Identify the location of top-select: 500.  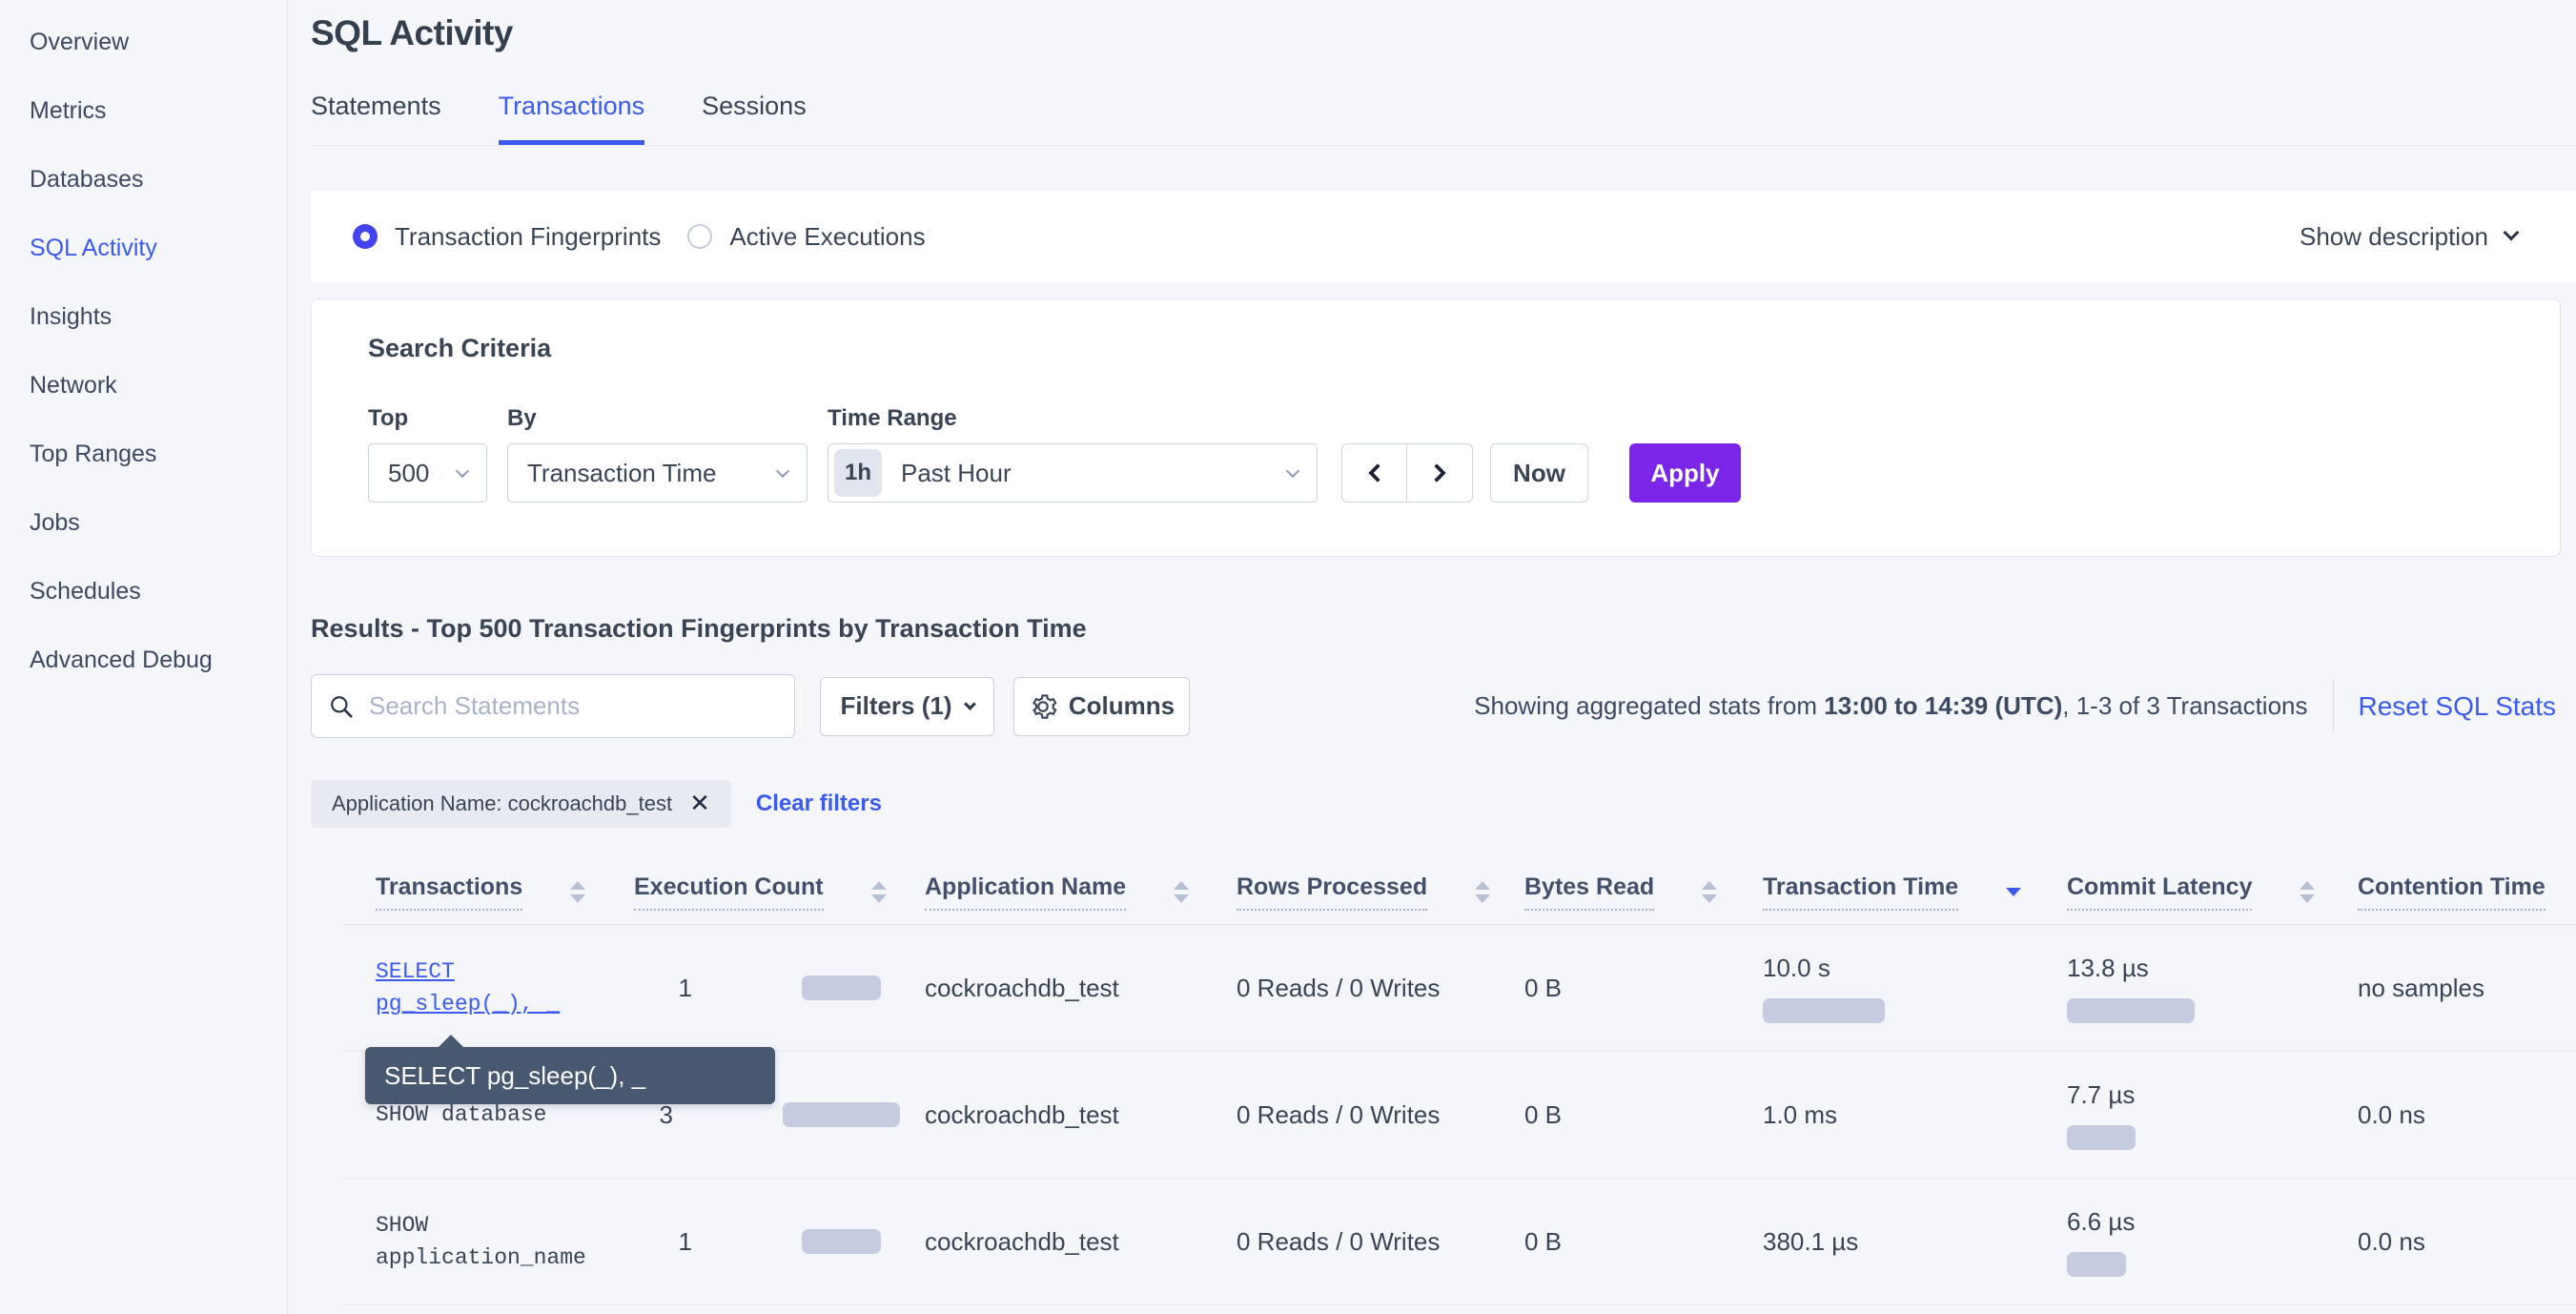
(427, 473).